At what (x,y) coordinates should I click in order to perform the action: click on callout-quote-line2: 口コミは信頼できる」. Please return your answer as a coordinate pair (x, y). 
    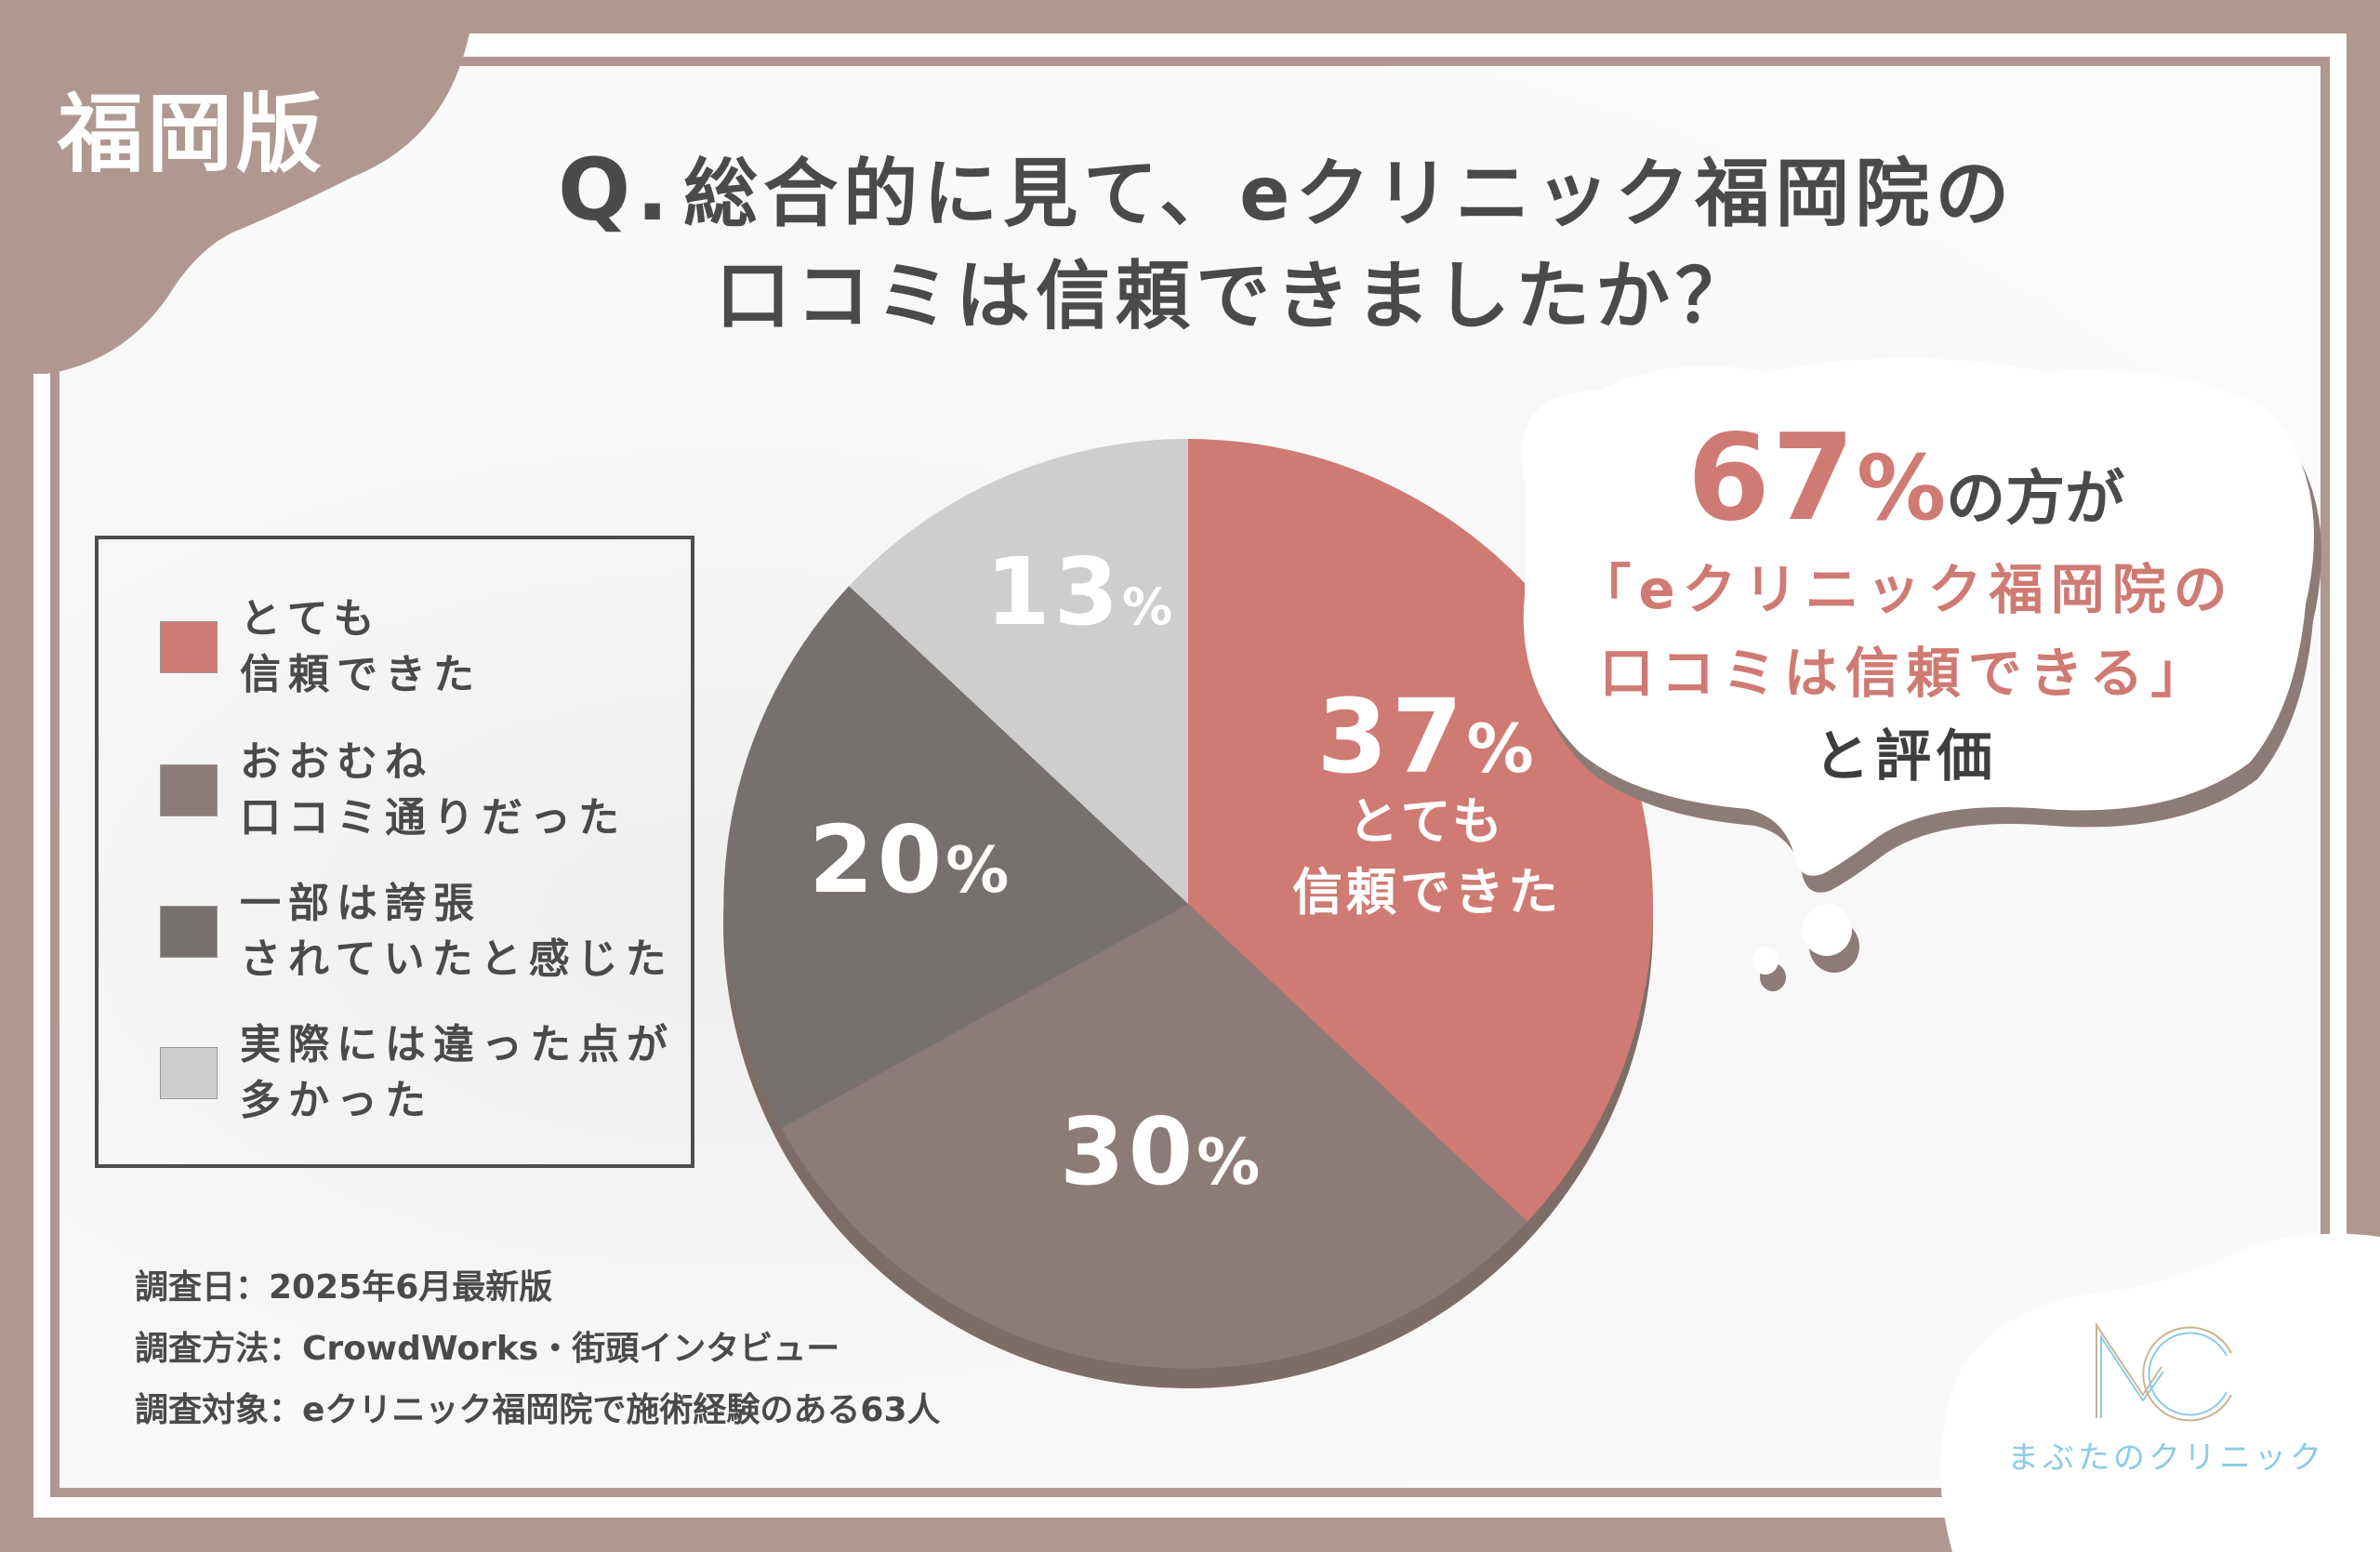
    Looking at the image, I should click on (1906, 673).